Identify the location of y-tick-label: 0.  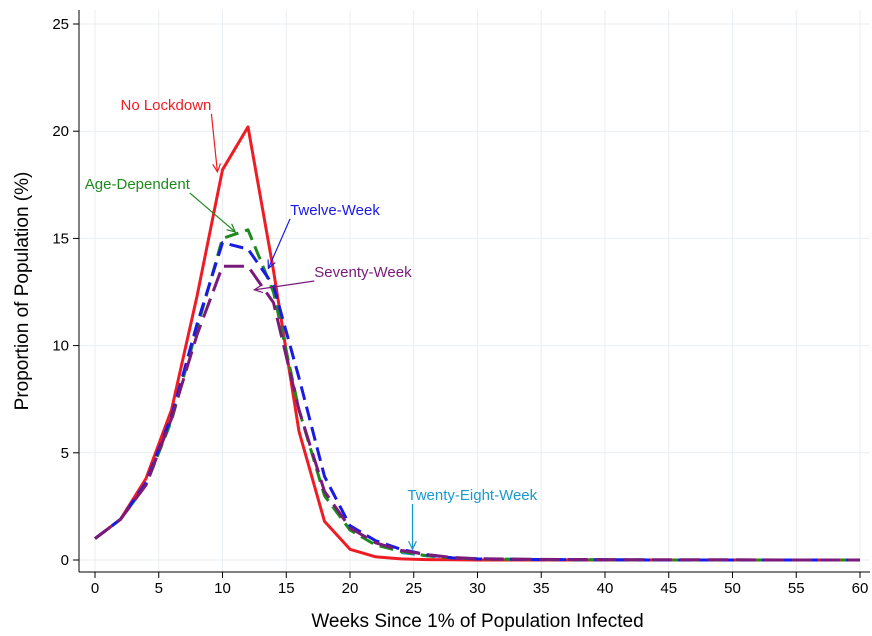
(65, 560).